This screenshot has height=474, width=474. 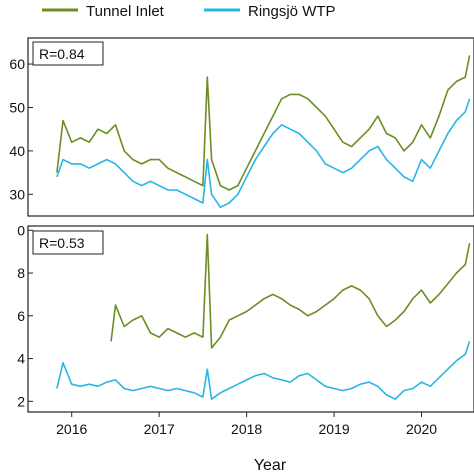 I want to click on y-tick-label-bottom: 0, so click(x=21, y=230).